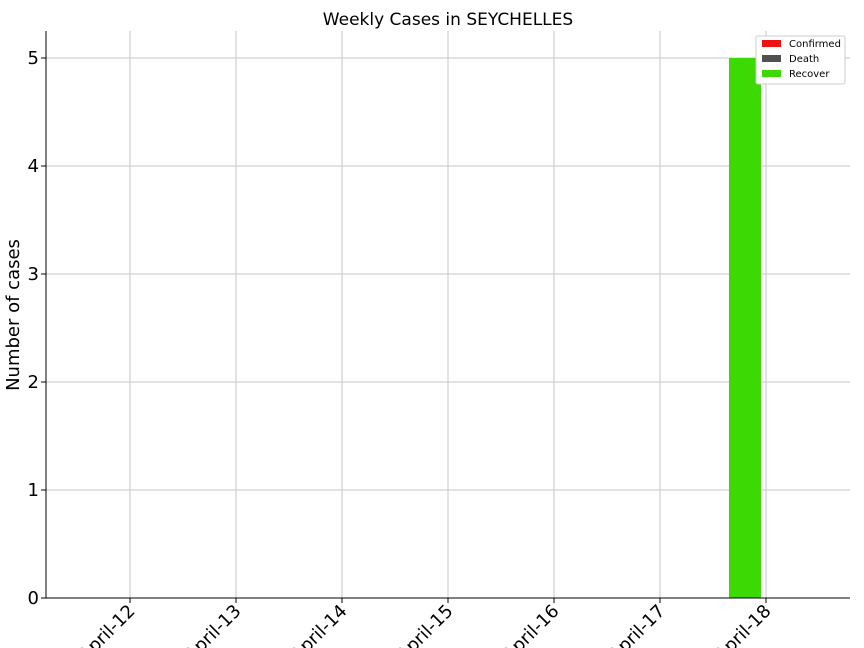 The width and height of the screenshot is (864, 648). I want to click on y-tick-label: 5, so click(33, 58).